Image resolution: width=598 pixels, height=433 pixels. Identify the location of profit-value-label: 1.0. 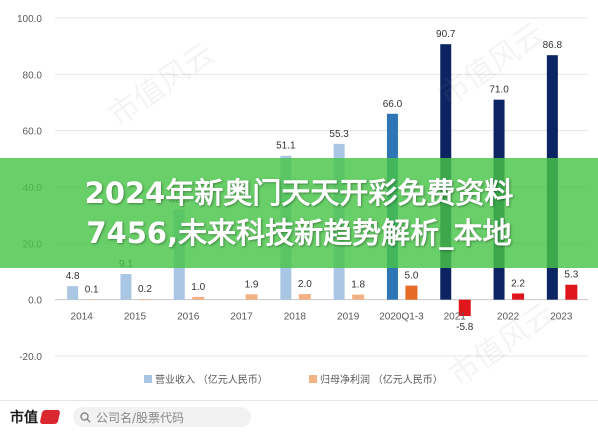
(198, 287).